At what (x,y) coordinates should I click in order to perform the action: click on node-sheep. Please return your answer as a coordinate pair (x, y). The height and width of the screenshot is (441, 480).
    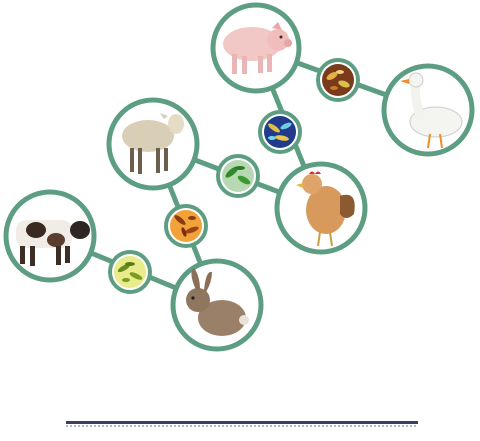
    Looking at the image, I should click on (153, 144).